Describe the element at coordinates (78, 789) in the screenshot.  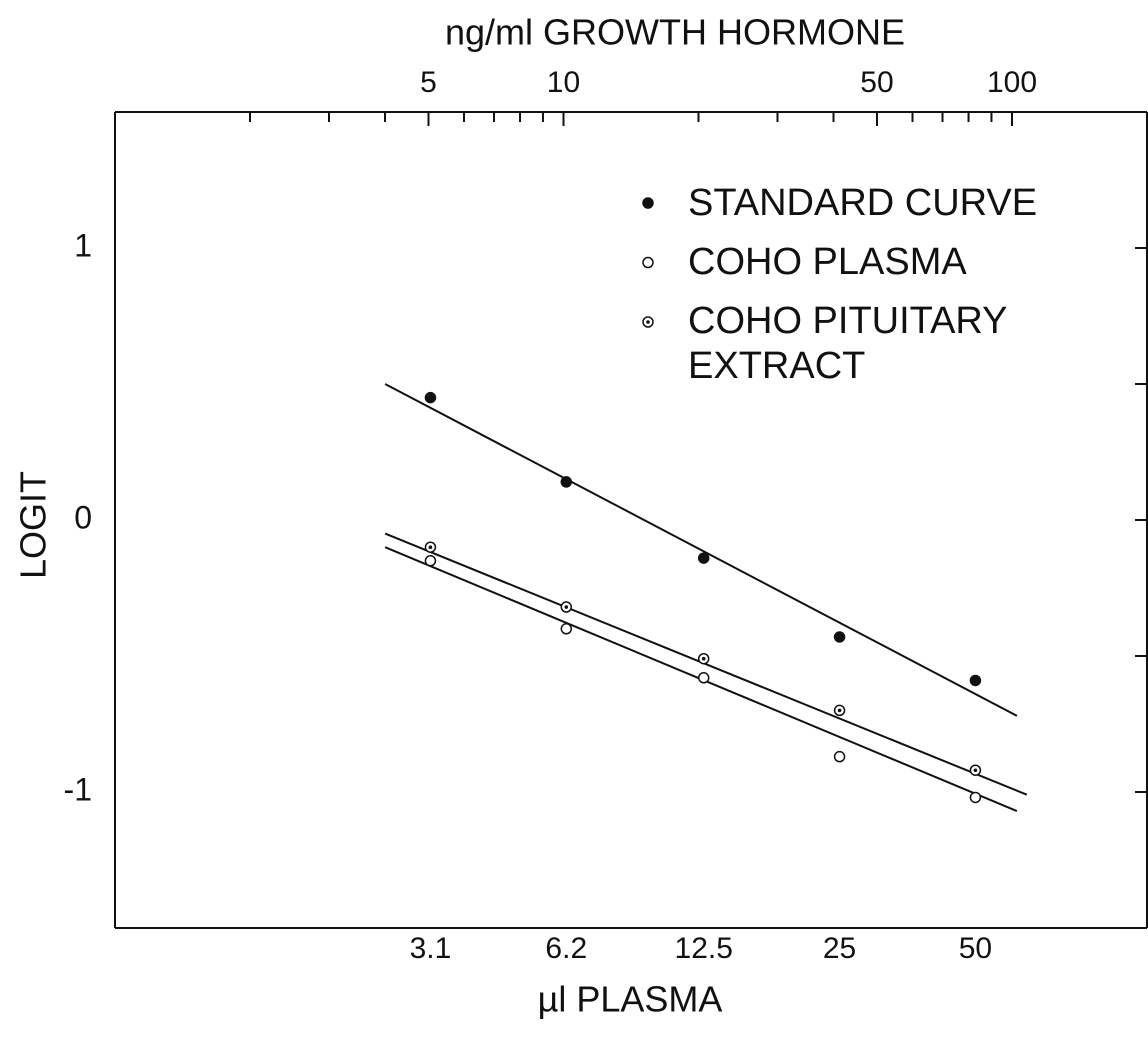
I see `y-tick-label: -1` at that location.